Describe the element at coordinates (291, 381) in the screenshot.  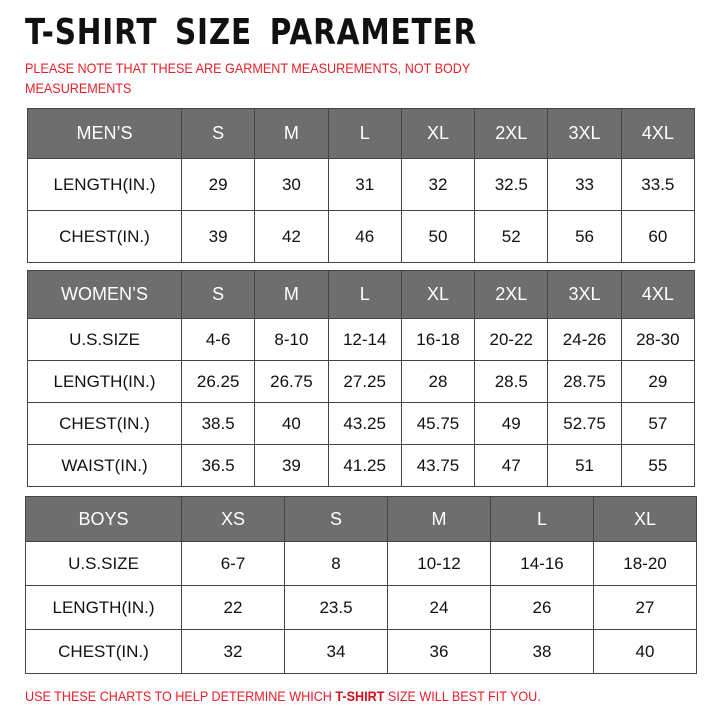
I see `cell-value: 26.75` at that location.